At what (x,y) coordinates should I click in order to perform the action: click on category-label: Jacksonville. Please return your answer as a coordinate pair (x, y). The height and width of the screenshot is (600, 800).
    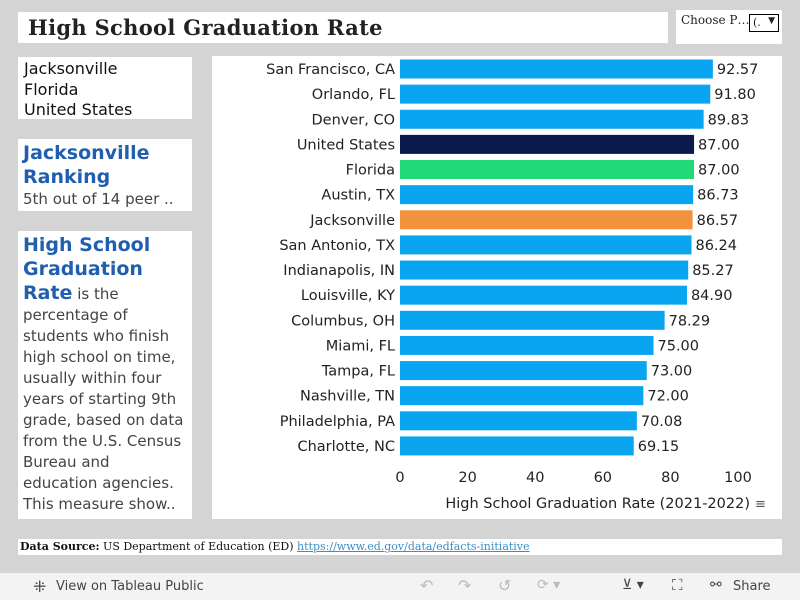
    Looking at the image, I should click on (352, 221).